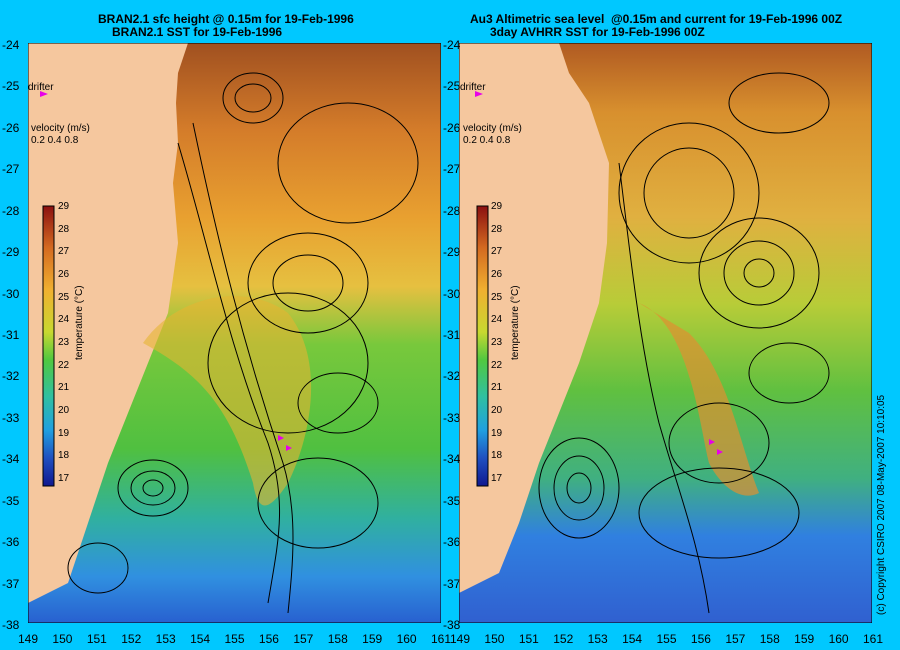 The width and height of the screenshot is (900, 650). Describe the element at coordinates (452, 45) in the screenshot. I see `latitude-tick: -24` at that location.